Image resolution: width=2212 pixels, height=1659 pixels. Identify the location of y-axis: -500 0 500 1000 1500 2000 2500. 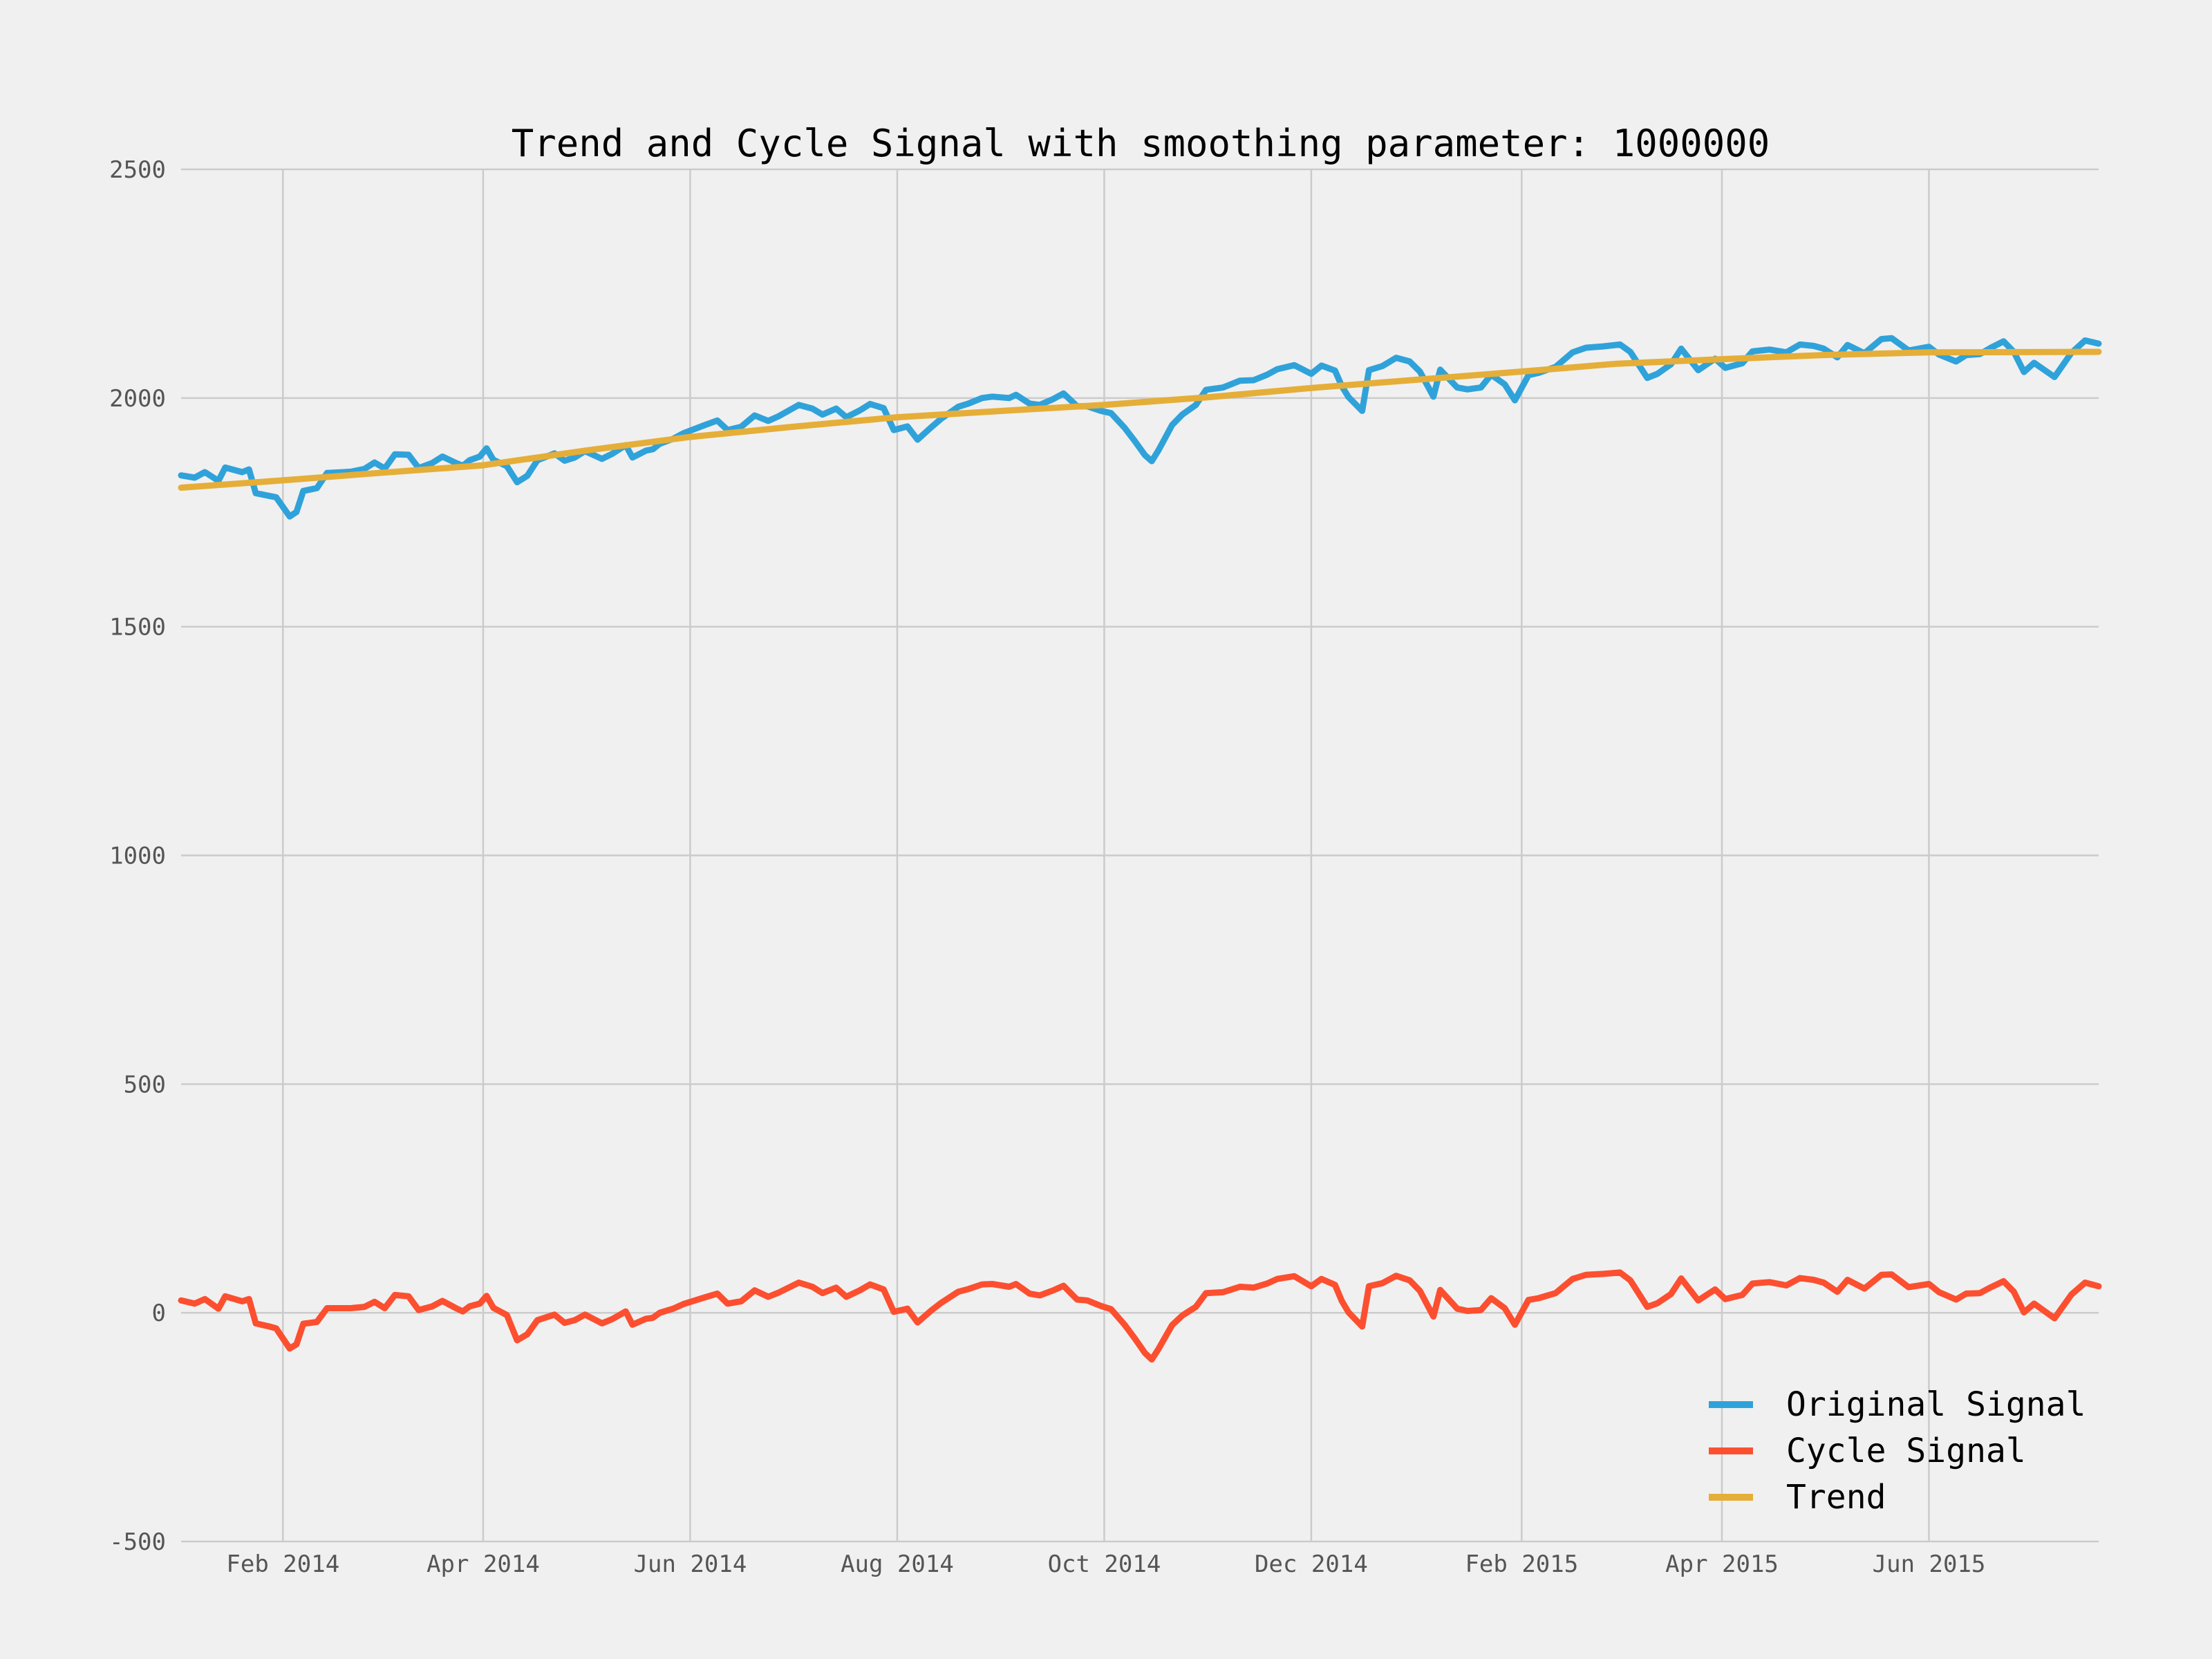
(138, 856).